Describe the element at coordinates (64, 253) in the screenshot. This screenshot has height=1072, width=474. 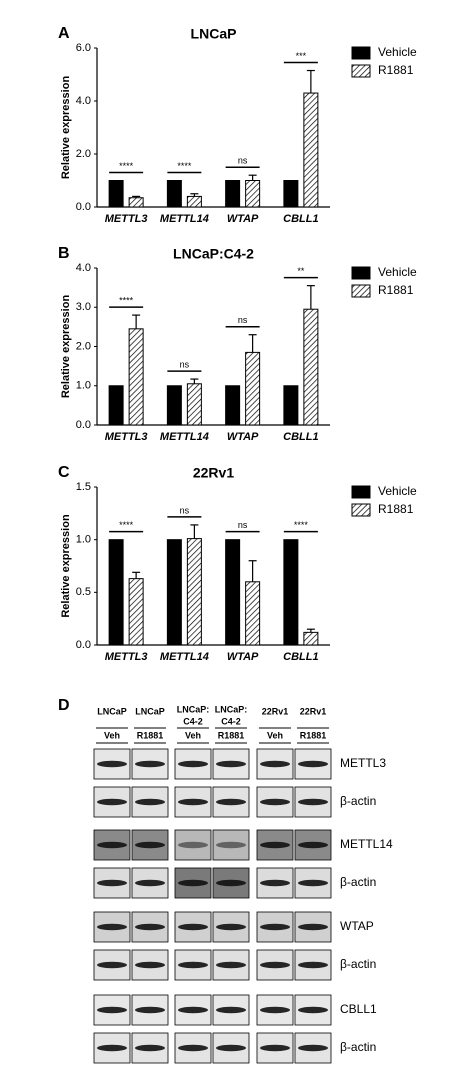
I see `panel-label: B` at that location.